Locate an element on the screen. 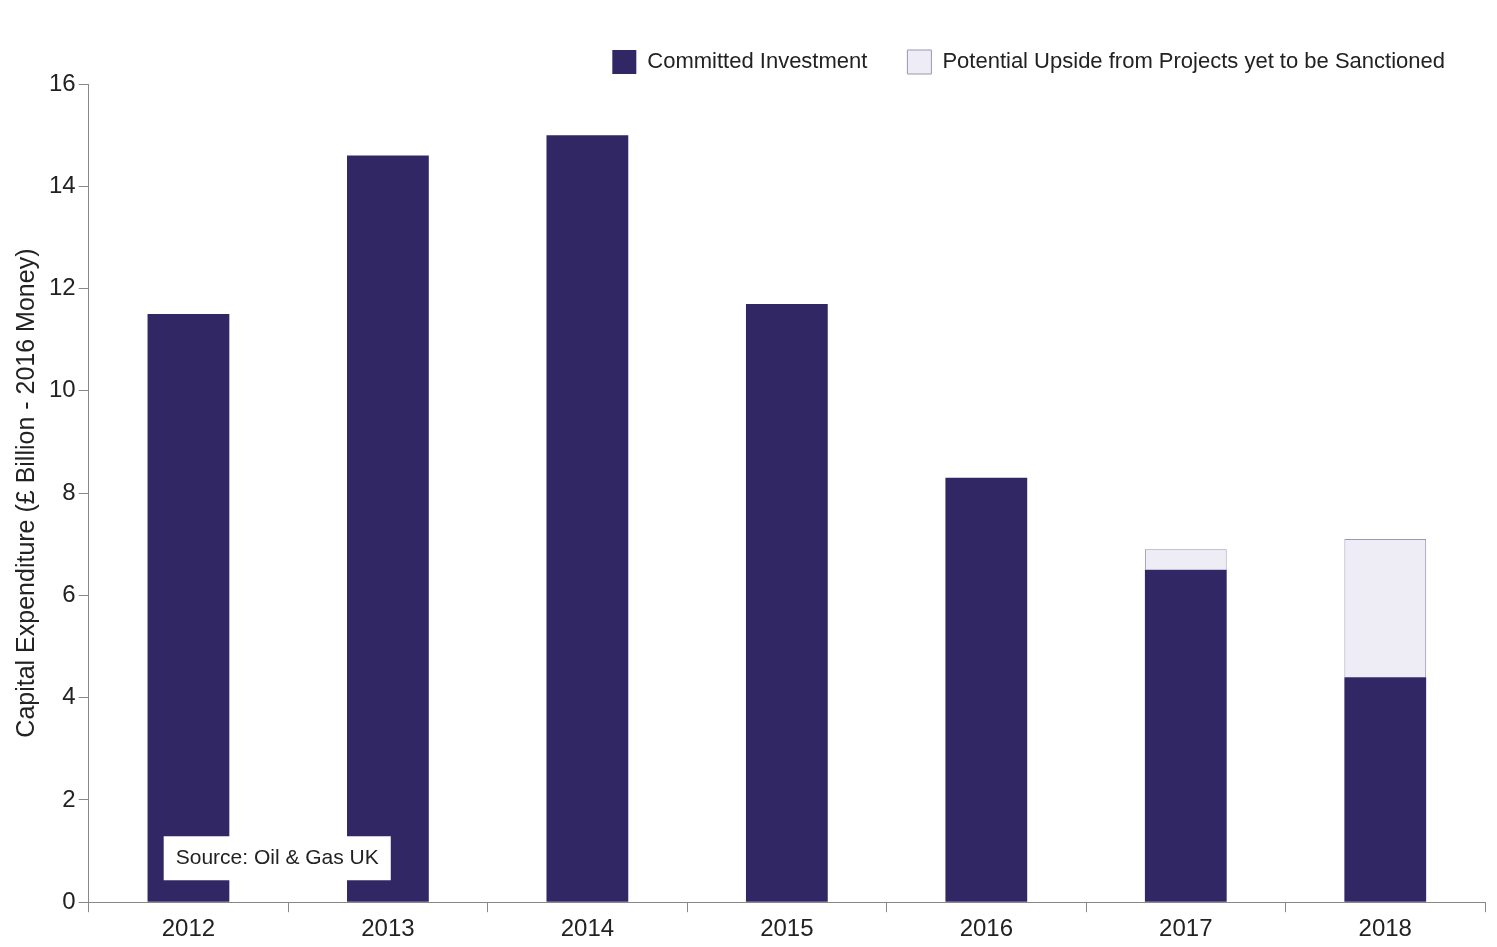 The width and height of the screenshot is (1497, 947). y-tick-label: 4 is located at coordinates (69, 696).